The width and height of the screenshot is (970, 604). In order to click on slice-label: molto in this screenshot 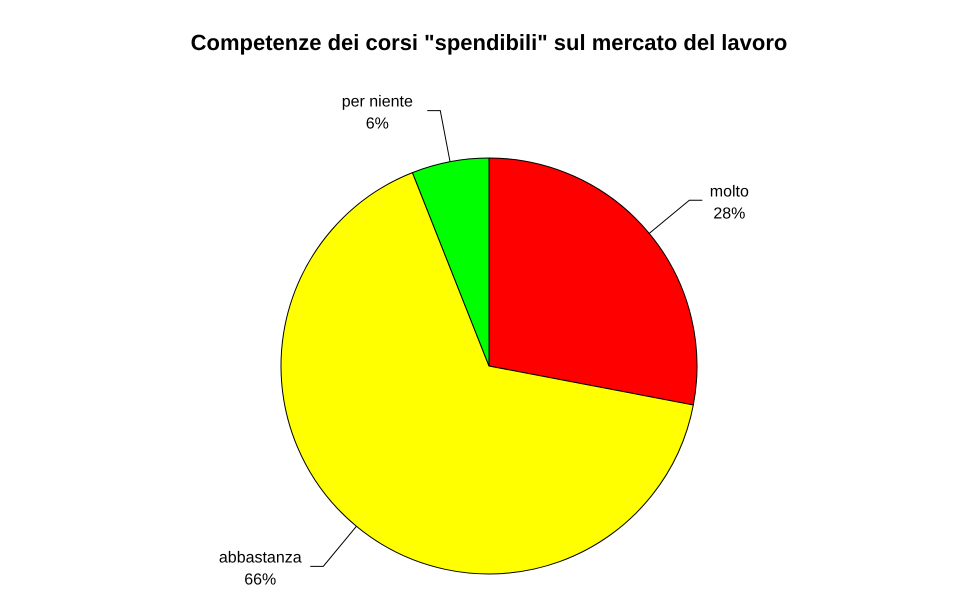, I will do `click(729, 191)`.